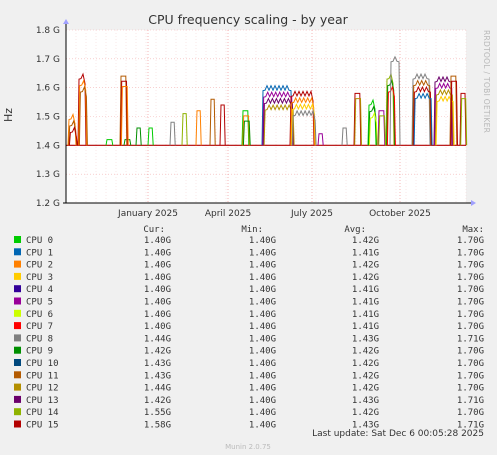 This screenshot has width=497, height=455. What do you see at coordinates (42, 376) in the screenshot?
I see `legend-series-name: CPU 11` at bounding box center [42, 376].